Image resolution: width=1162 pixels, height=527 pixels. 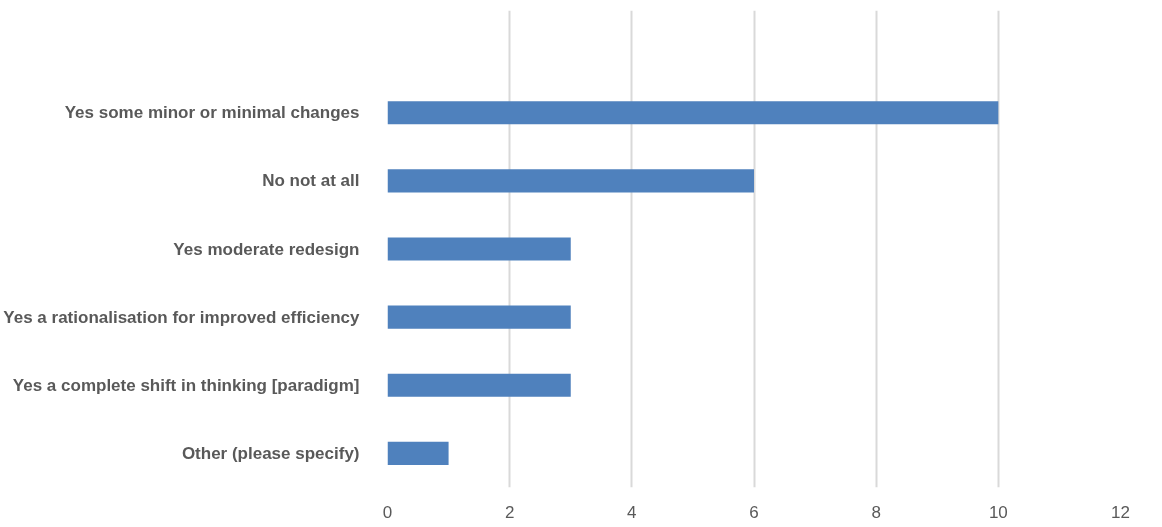 I want to click on x-tick-label: 0, so click(x=387, y=512).